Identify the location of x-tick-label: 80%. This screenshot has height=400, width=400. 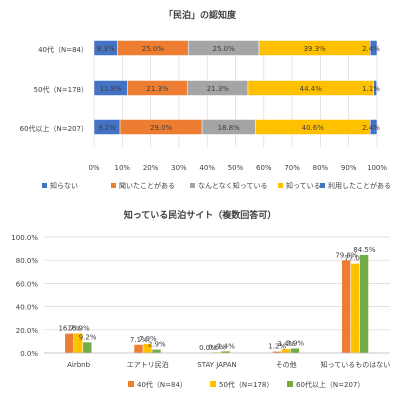
(321, 168).